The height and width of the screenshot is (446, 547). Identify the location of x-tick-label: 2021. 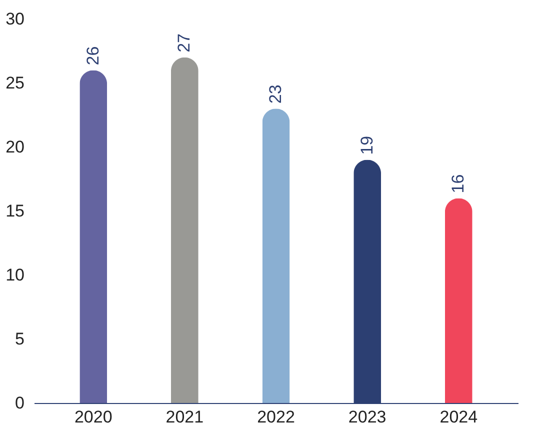
(185, 417).